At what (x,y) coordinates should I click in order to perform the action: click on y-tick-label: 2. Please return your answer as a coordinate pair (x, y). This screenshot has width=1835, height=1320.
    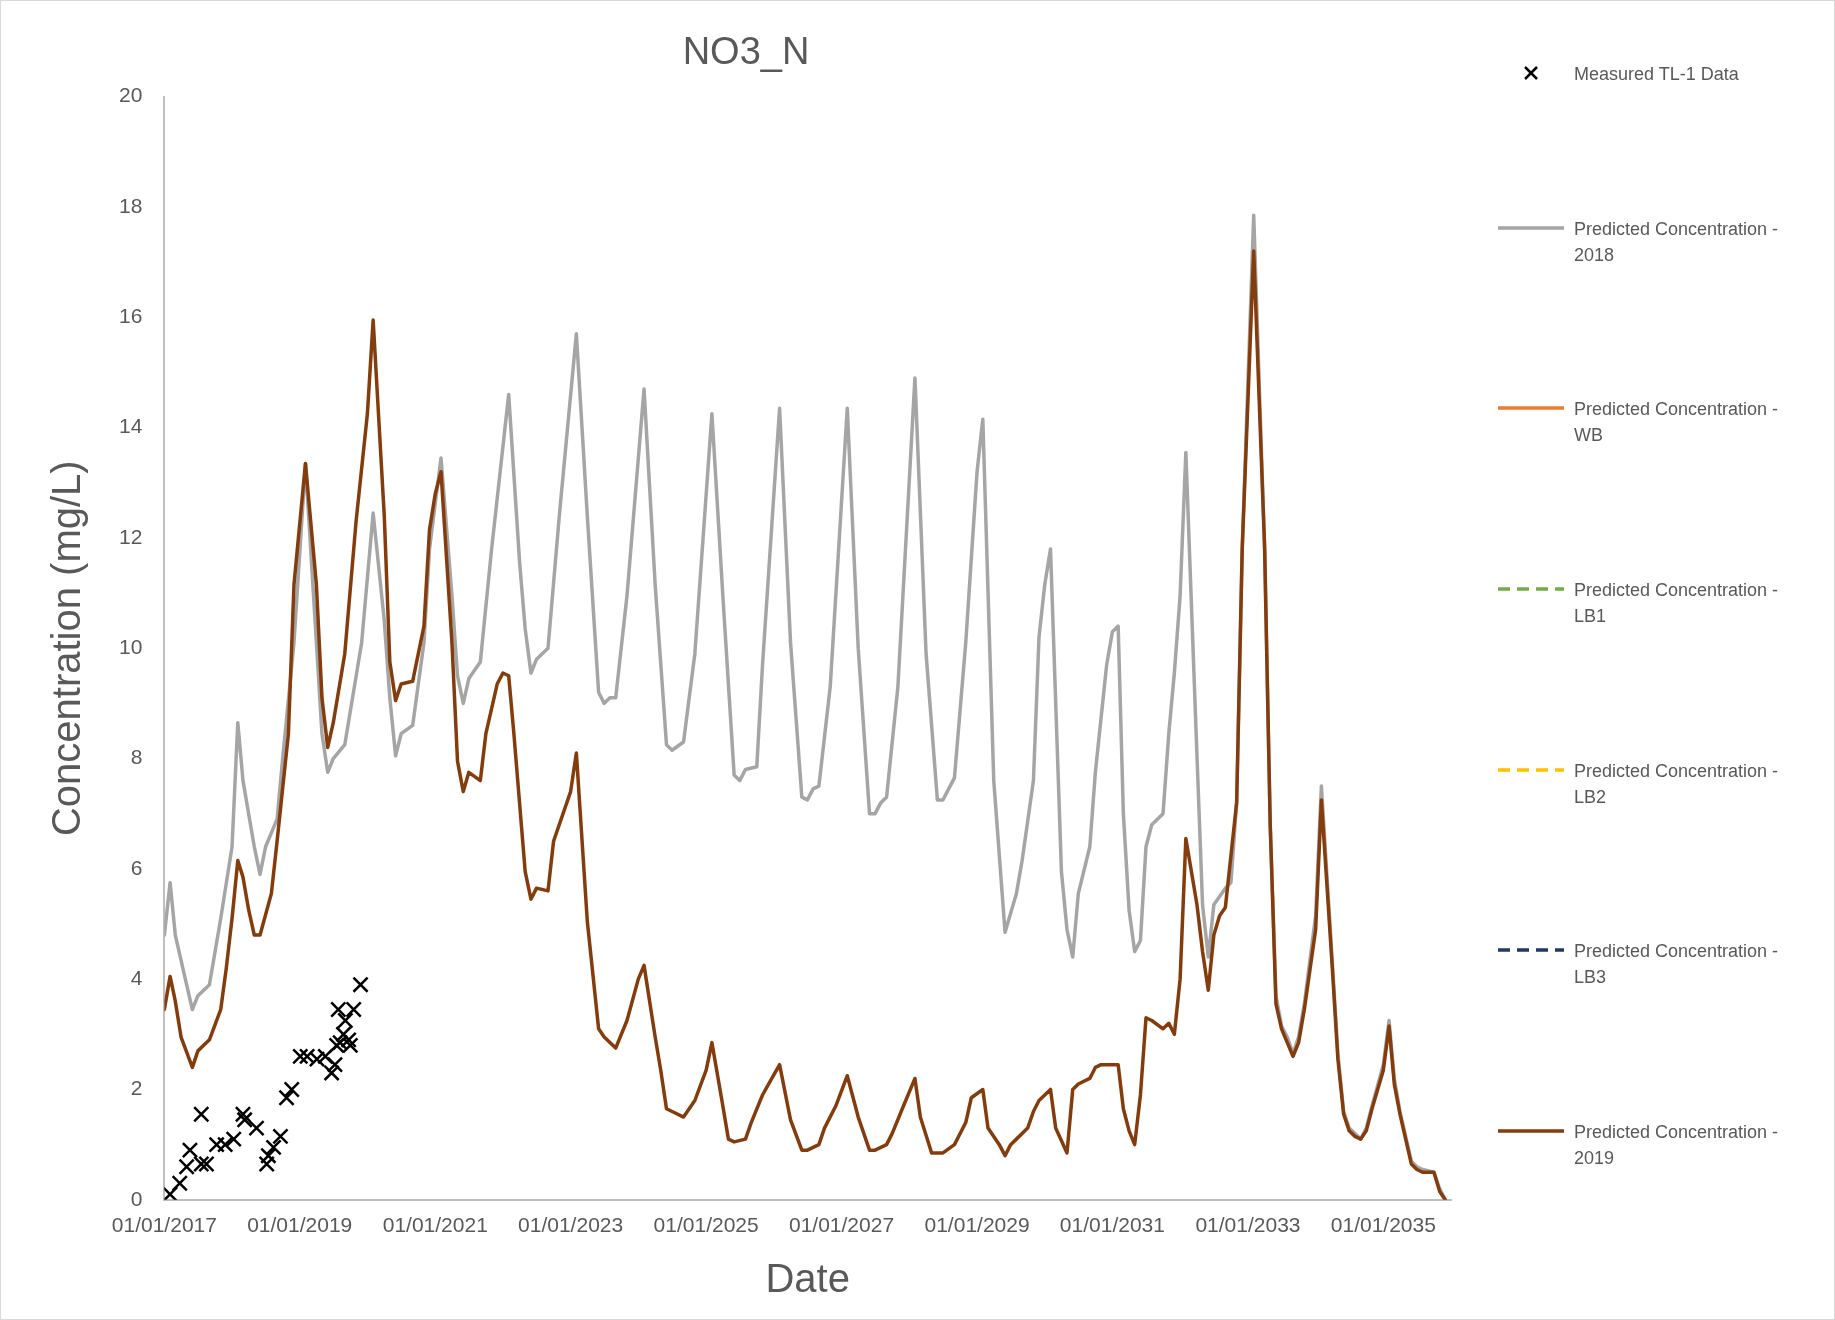
    Looking at the image, I should click on (136, 1088).